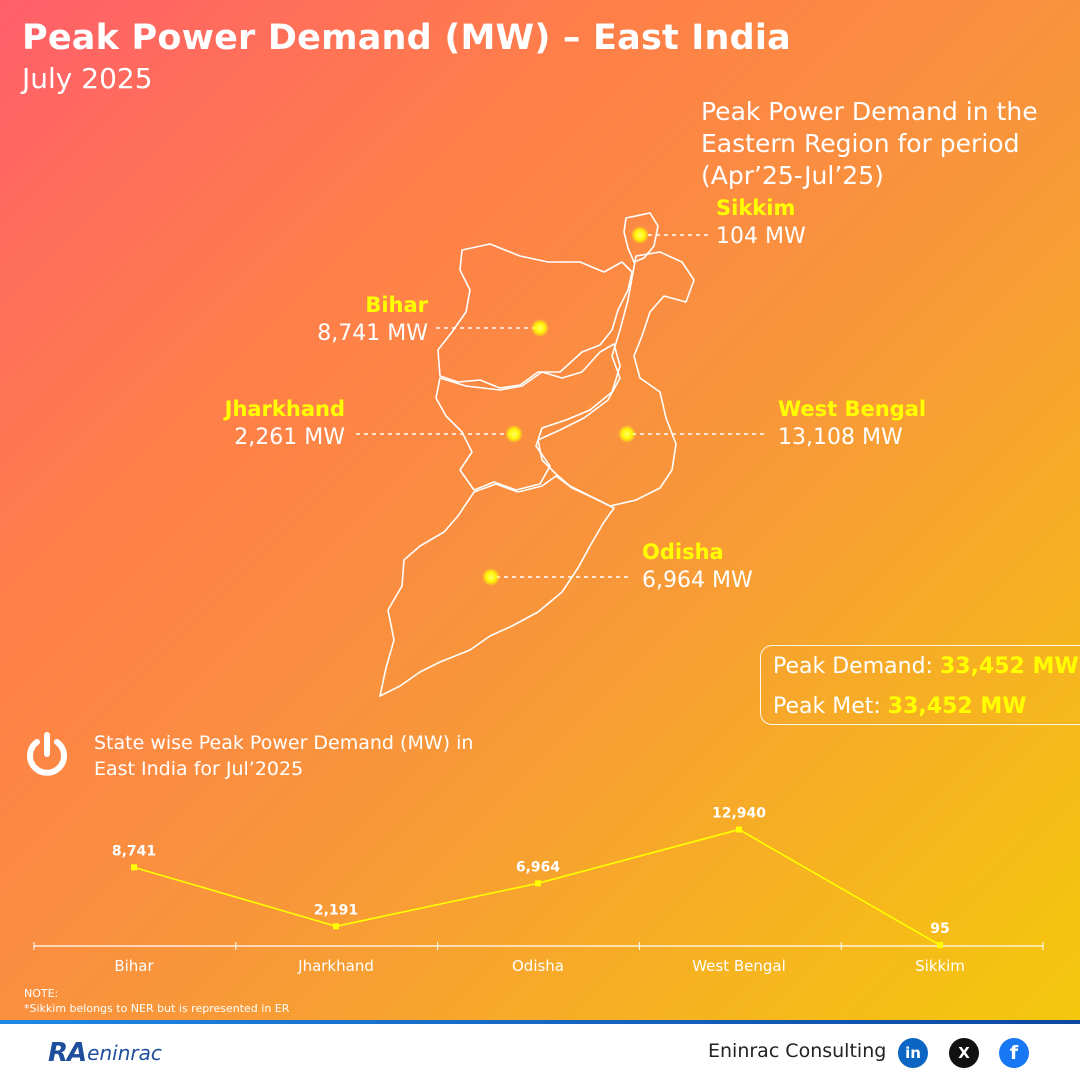 The width and height of the screenshot is (1080, 1080). I want to click on power-icon, so click(47, 754).